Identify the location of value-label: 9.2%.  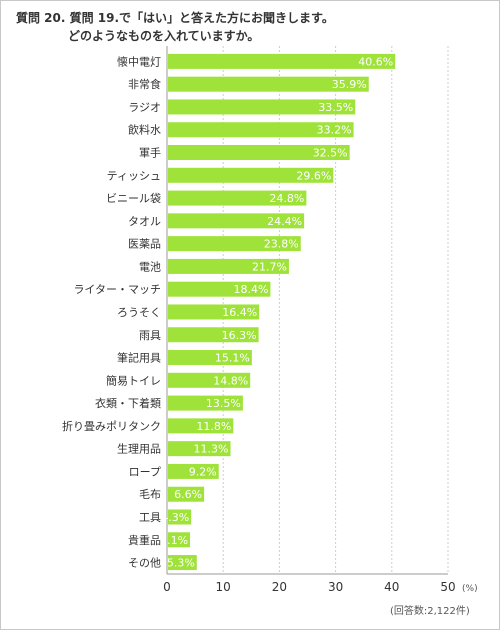
(203, 471).